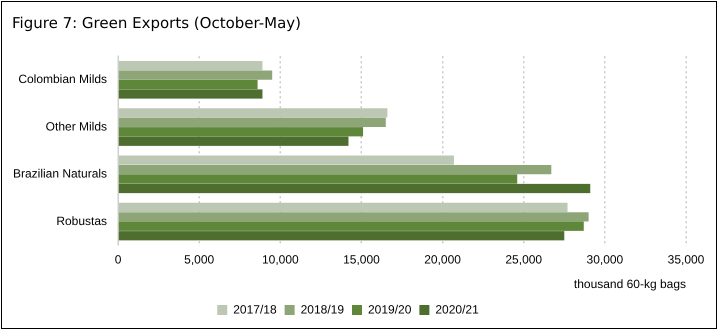 The height and width of the screenshot is (330, 718). I want to click on legend-label: 2017/18, so click(255, 309).